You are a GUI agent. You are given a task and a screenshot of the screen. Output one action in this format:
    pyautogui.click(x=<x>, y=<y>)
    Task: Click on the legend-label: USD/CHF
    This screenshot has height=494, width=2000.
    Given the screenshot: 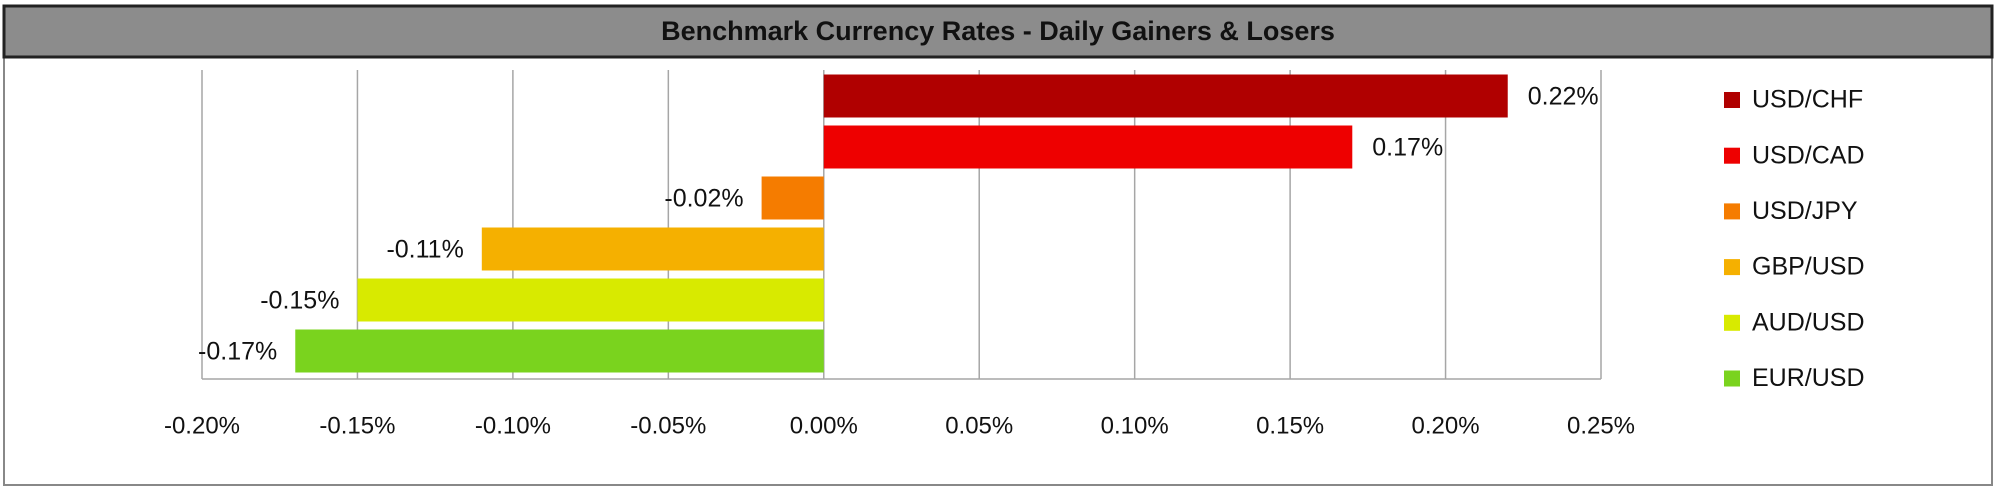 What is the action you would take?
    pyautogui.click(x=1807, y=100)
    